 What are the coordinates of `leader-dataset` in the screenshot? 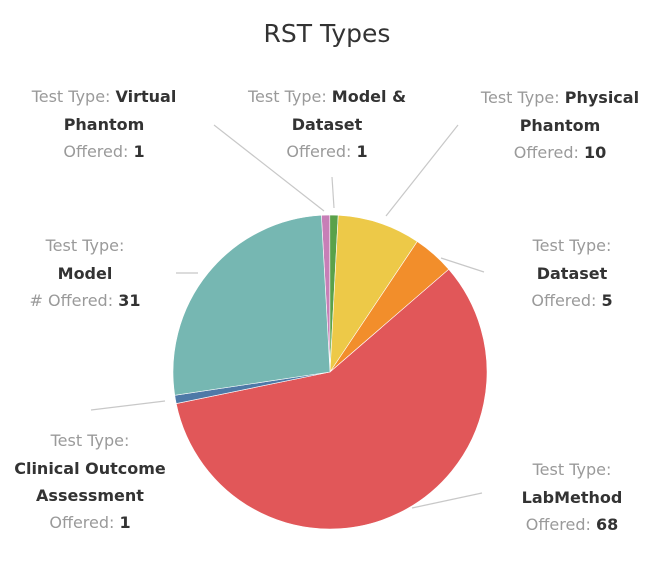 It's located at (462, 265).